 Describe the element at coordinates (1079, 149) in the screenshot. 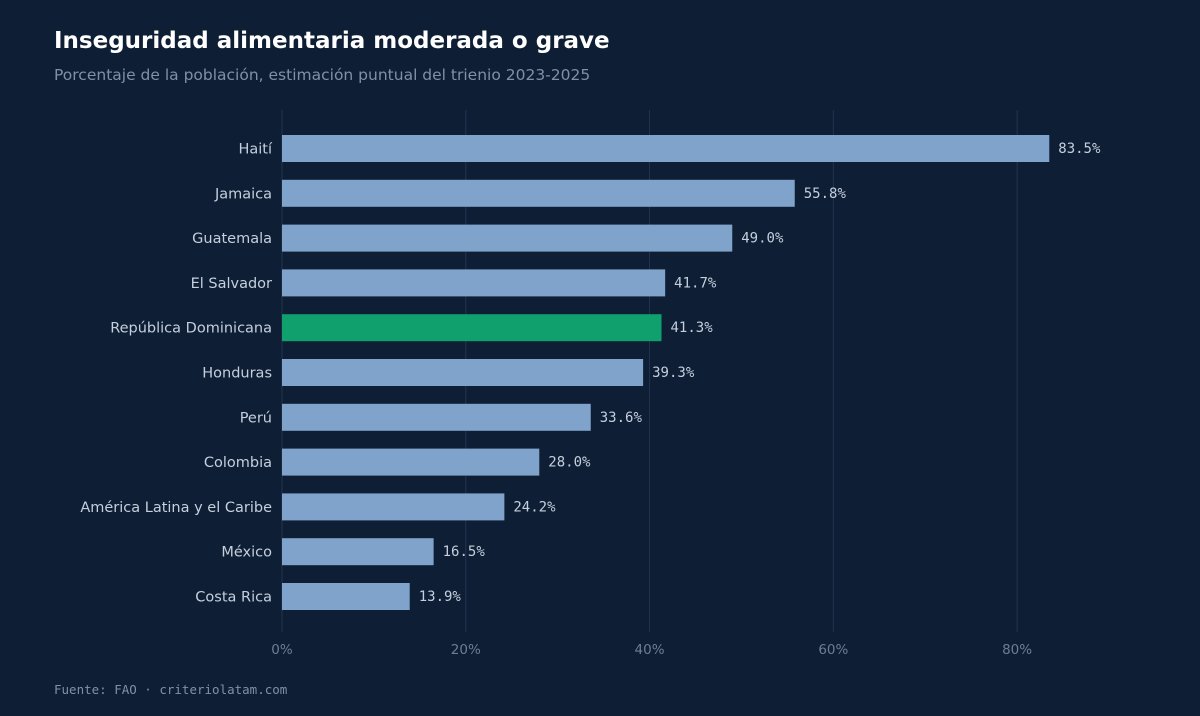

I see `value-label: 83.5%` at that location.